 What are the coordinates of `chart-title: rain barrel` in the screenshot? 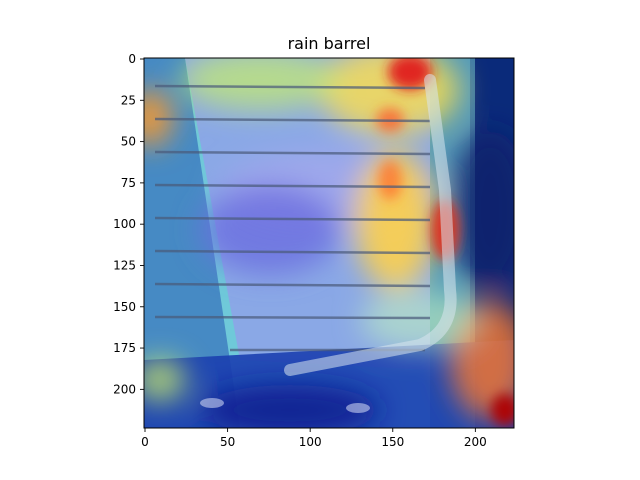 It's located at (329, 43).